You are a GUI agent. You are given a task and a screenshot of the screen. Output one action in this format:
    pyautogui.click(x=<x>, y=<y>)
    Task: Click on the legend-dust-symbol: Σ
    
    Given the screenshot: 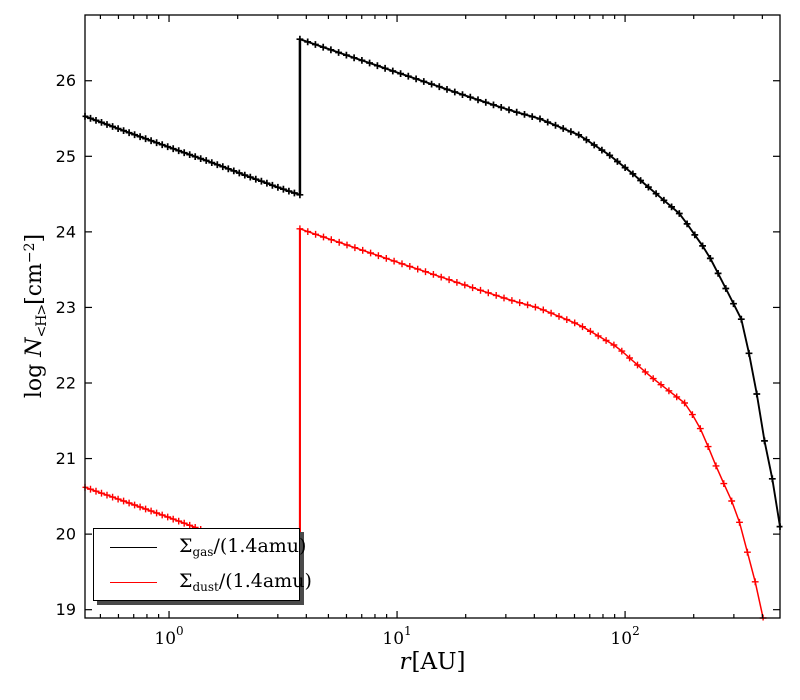 What is the action you would take?
    pyautogui.click(x=186, y=581)
    